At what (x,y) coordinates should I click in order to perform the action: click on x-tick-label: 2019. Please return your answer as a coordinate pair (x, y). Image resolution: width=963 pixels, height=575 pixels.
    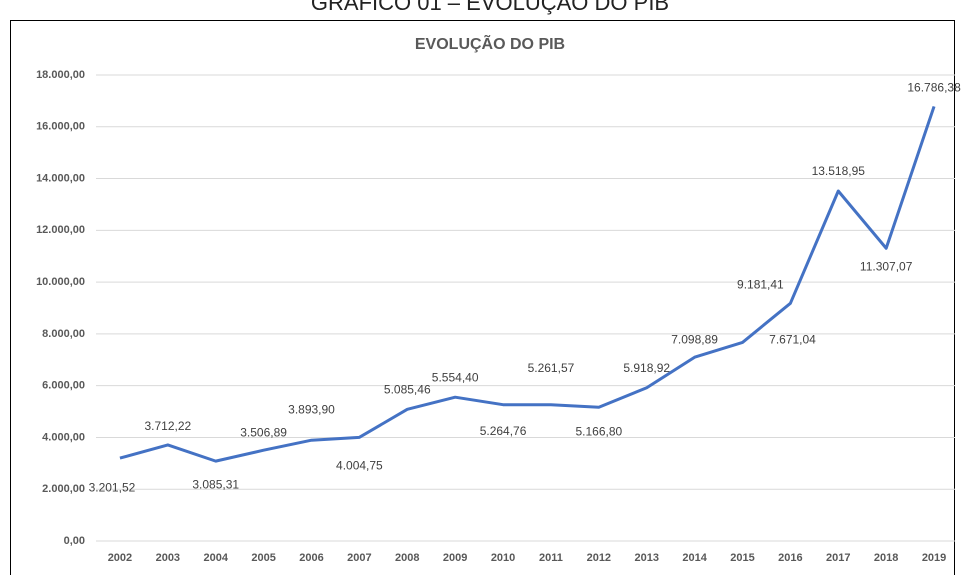
    Looking at the image, I should click on (934, 558).